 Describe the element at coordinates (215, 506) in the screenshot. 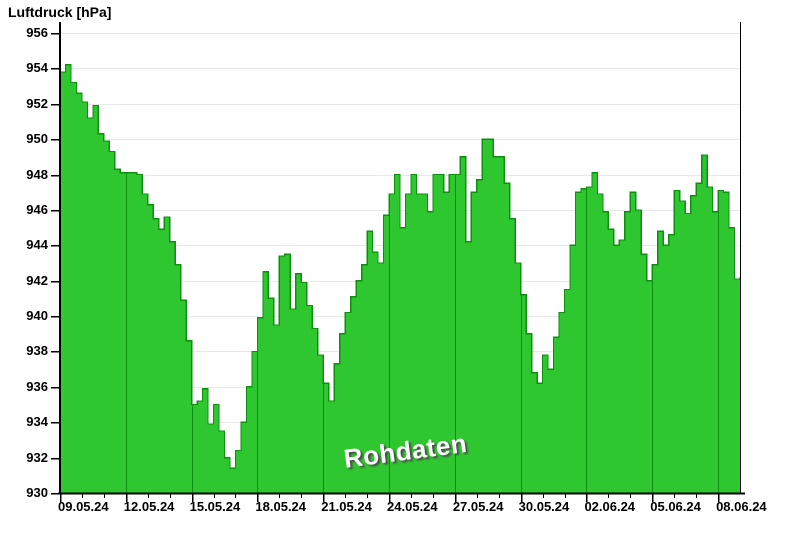

I see `x-tick-label: 15.05.24` at that location.